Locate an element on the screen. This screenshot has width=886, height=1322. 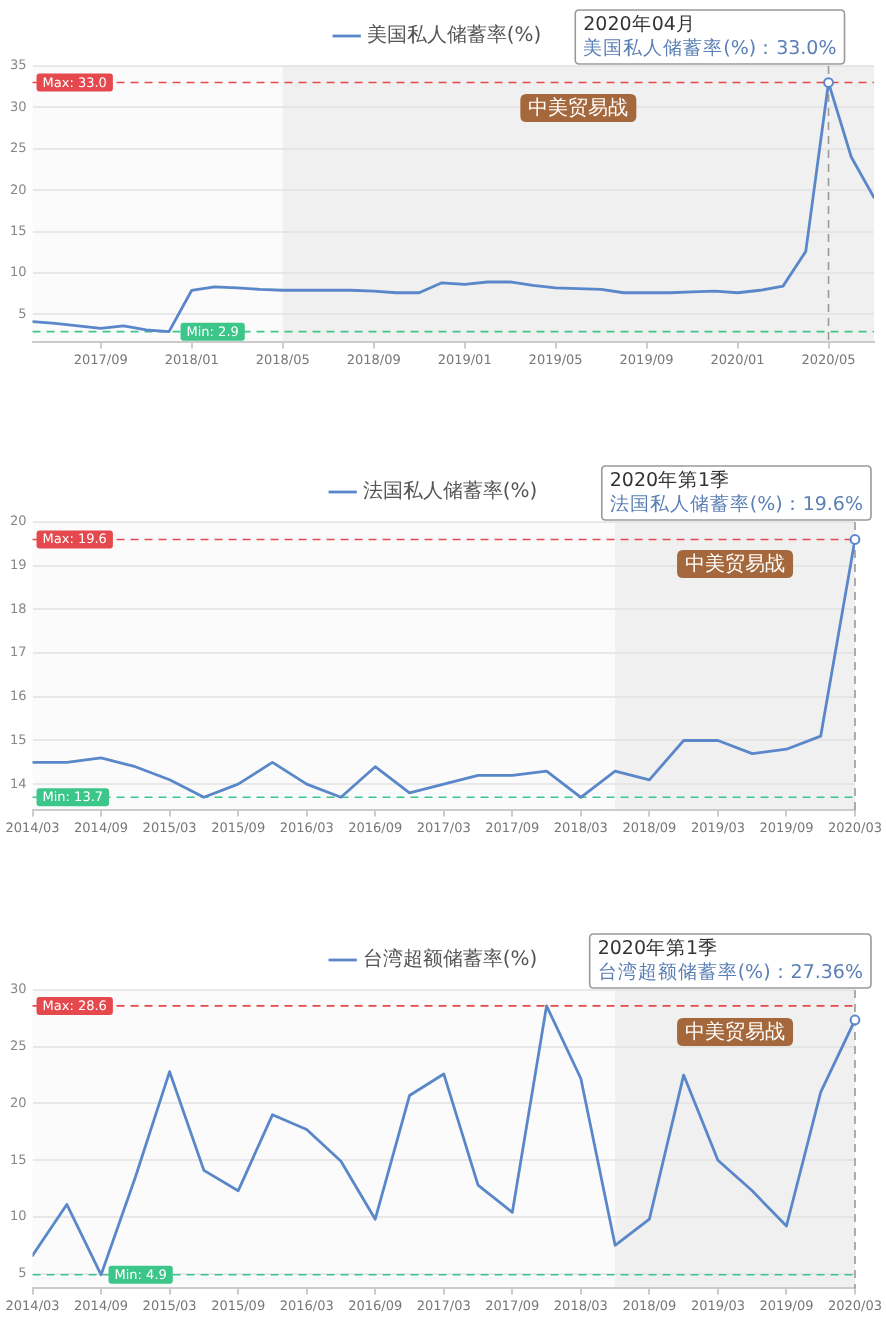
legend-label: 法国私人储蓄率(%) is located at coordinates (450, 491).